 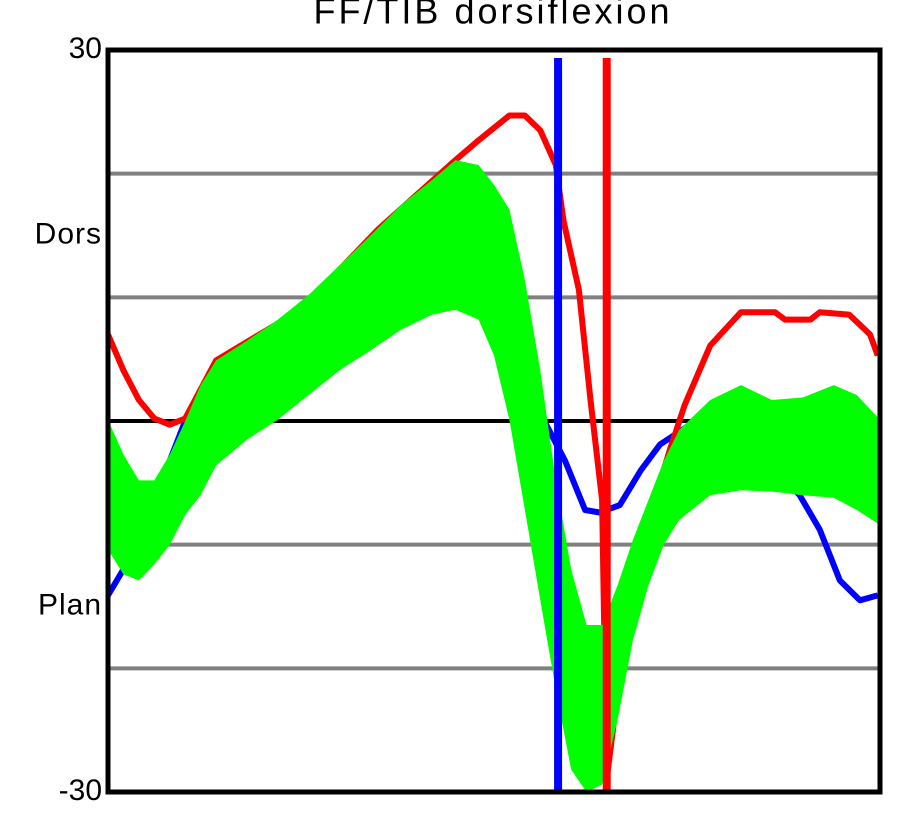 I want to click on axis-annotation: Plan, so click(x=70, y=604).